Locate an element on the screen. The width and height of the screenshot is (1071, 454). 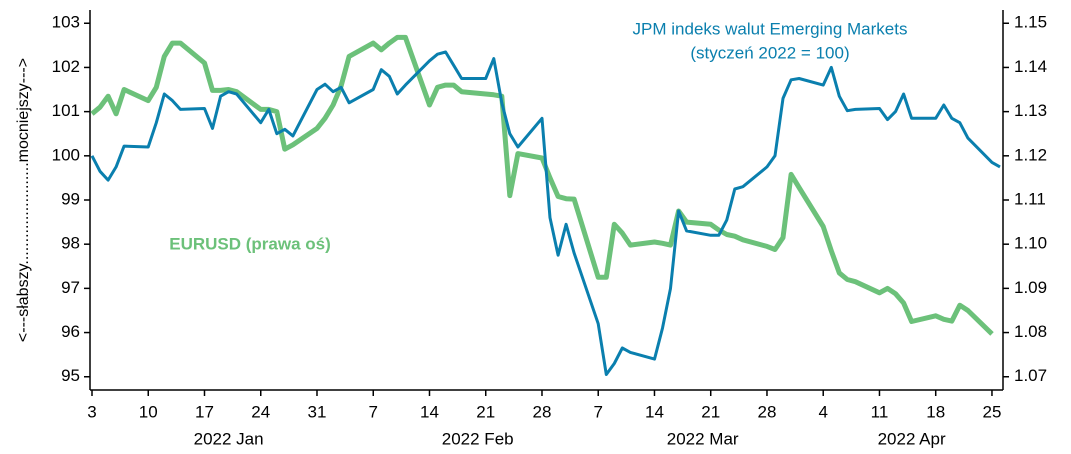
y2-tick-label: 1.11 is located at coordinates (1030, 198).